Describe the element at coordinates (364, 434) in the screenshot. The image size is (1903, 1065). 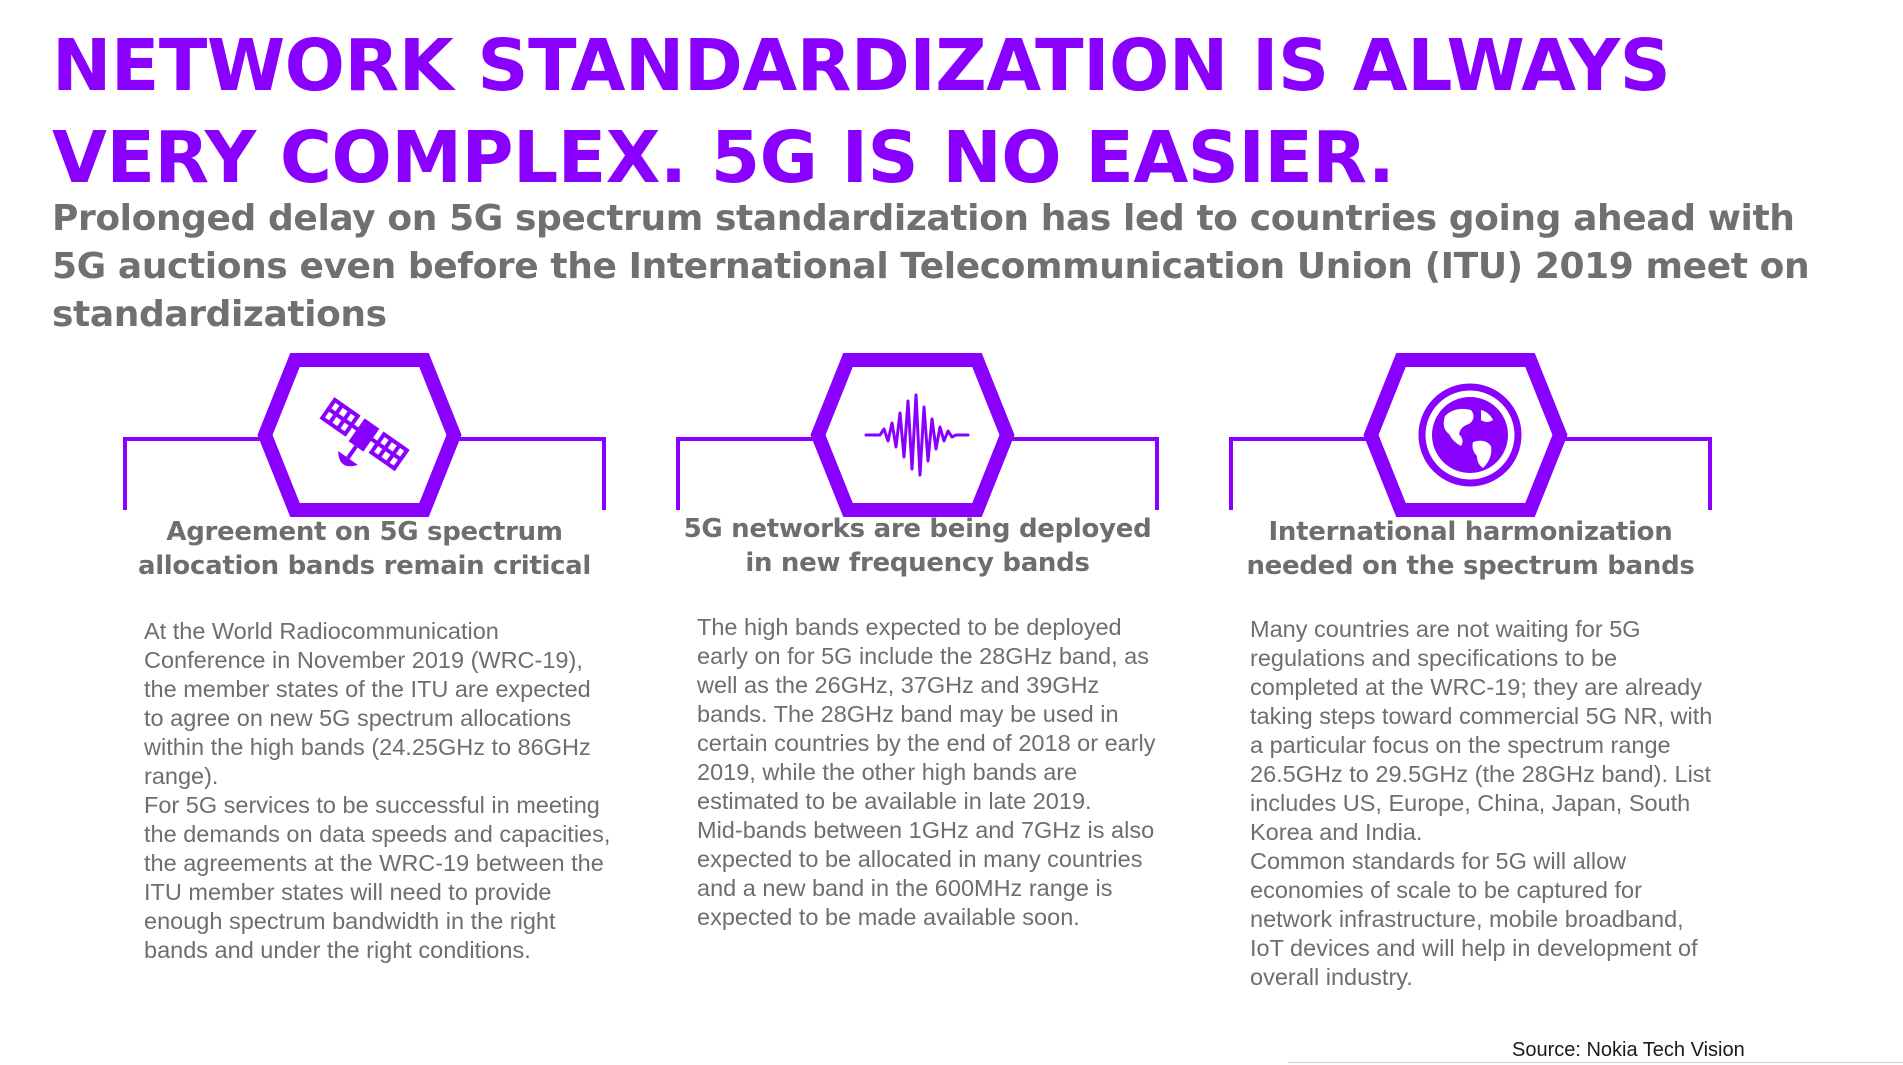
I see `satellite-icon` at that location.